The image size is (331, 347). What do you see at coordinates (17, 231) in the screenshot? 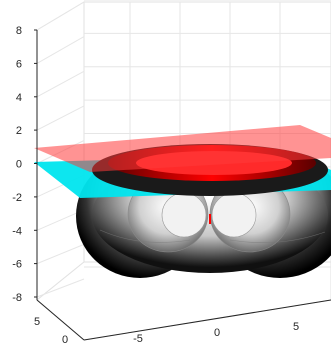
I see `z-tick-label: -4` at bounding box center [17, 231].